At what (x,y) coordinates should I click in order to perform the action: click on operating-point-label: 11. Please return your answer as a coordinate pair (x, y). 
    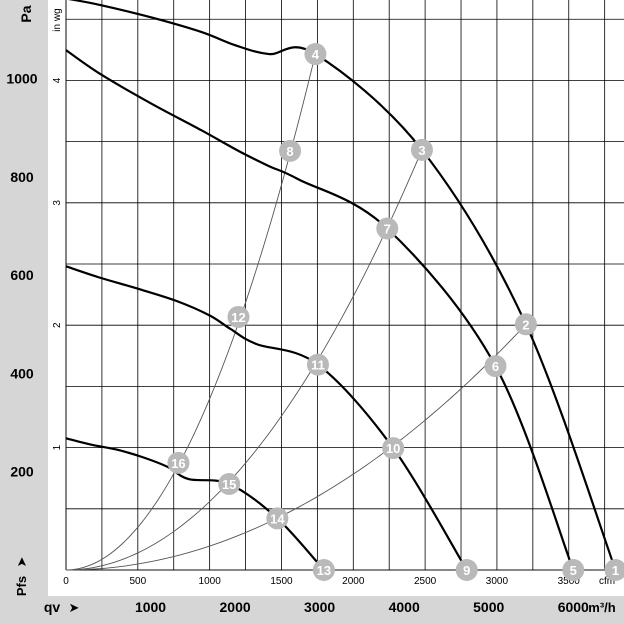
    Looking at the image, I should click on (318, 365).